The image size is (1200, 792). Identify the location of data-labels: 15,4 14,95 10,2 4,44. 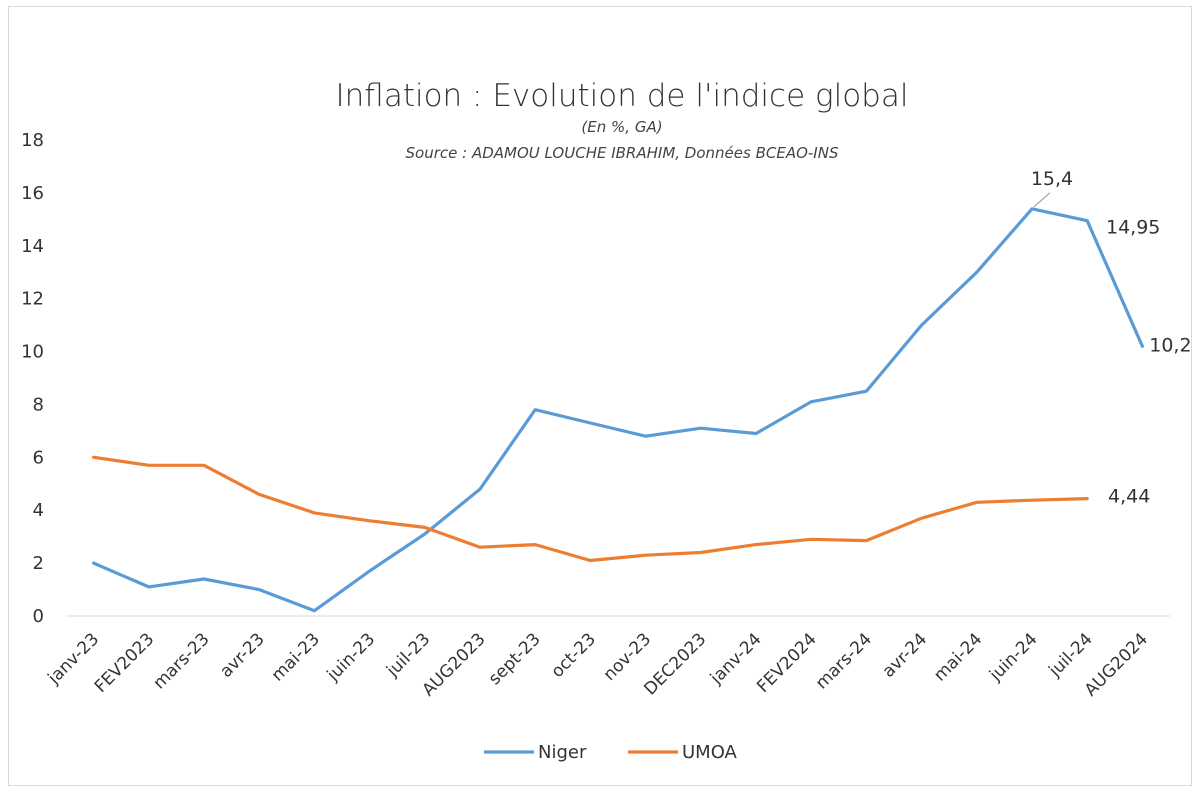
(1111, 338).